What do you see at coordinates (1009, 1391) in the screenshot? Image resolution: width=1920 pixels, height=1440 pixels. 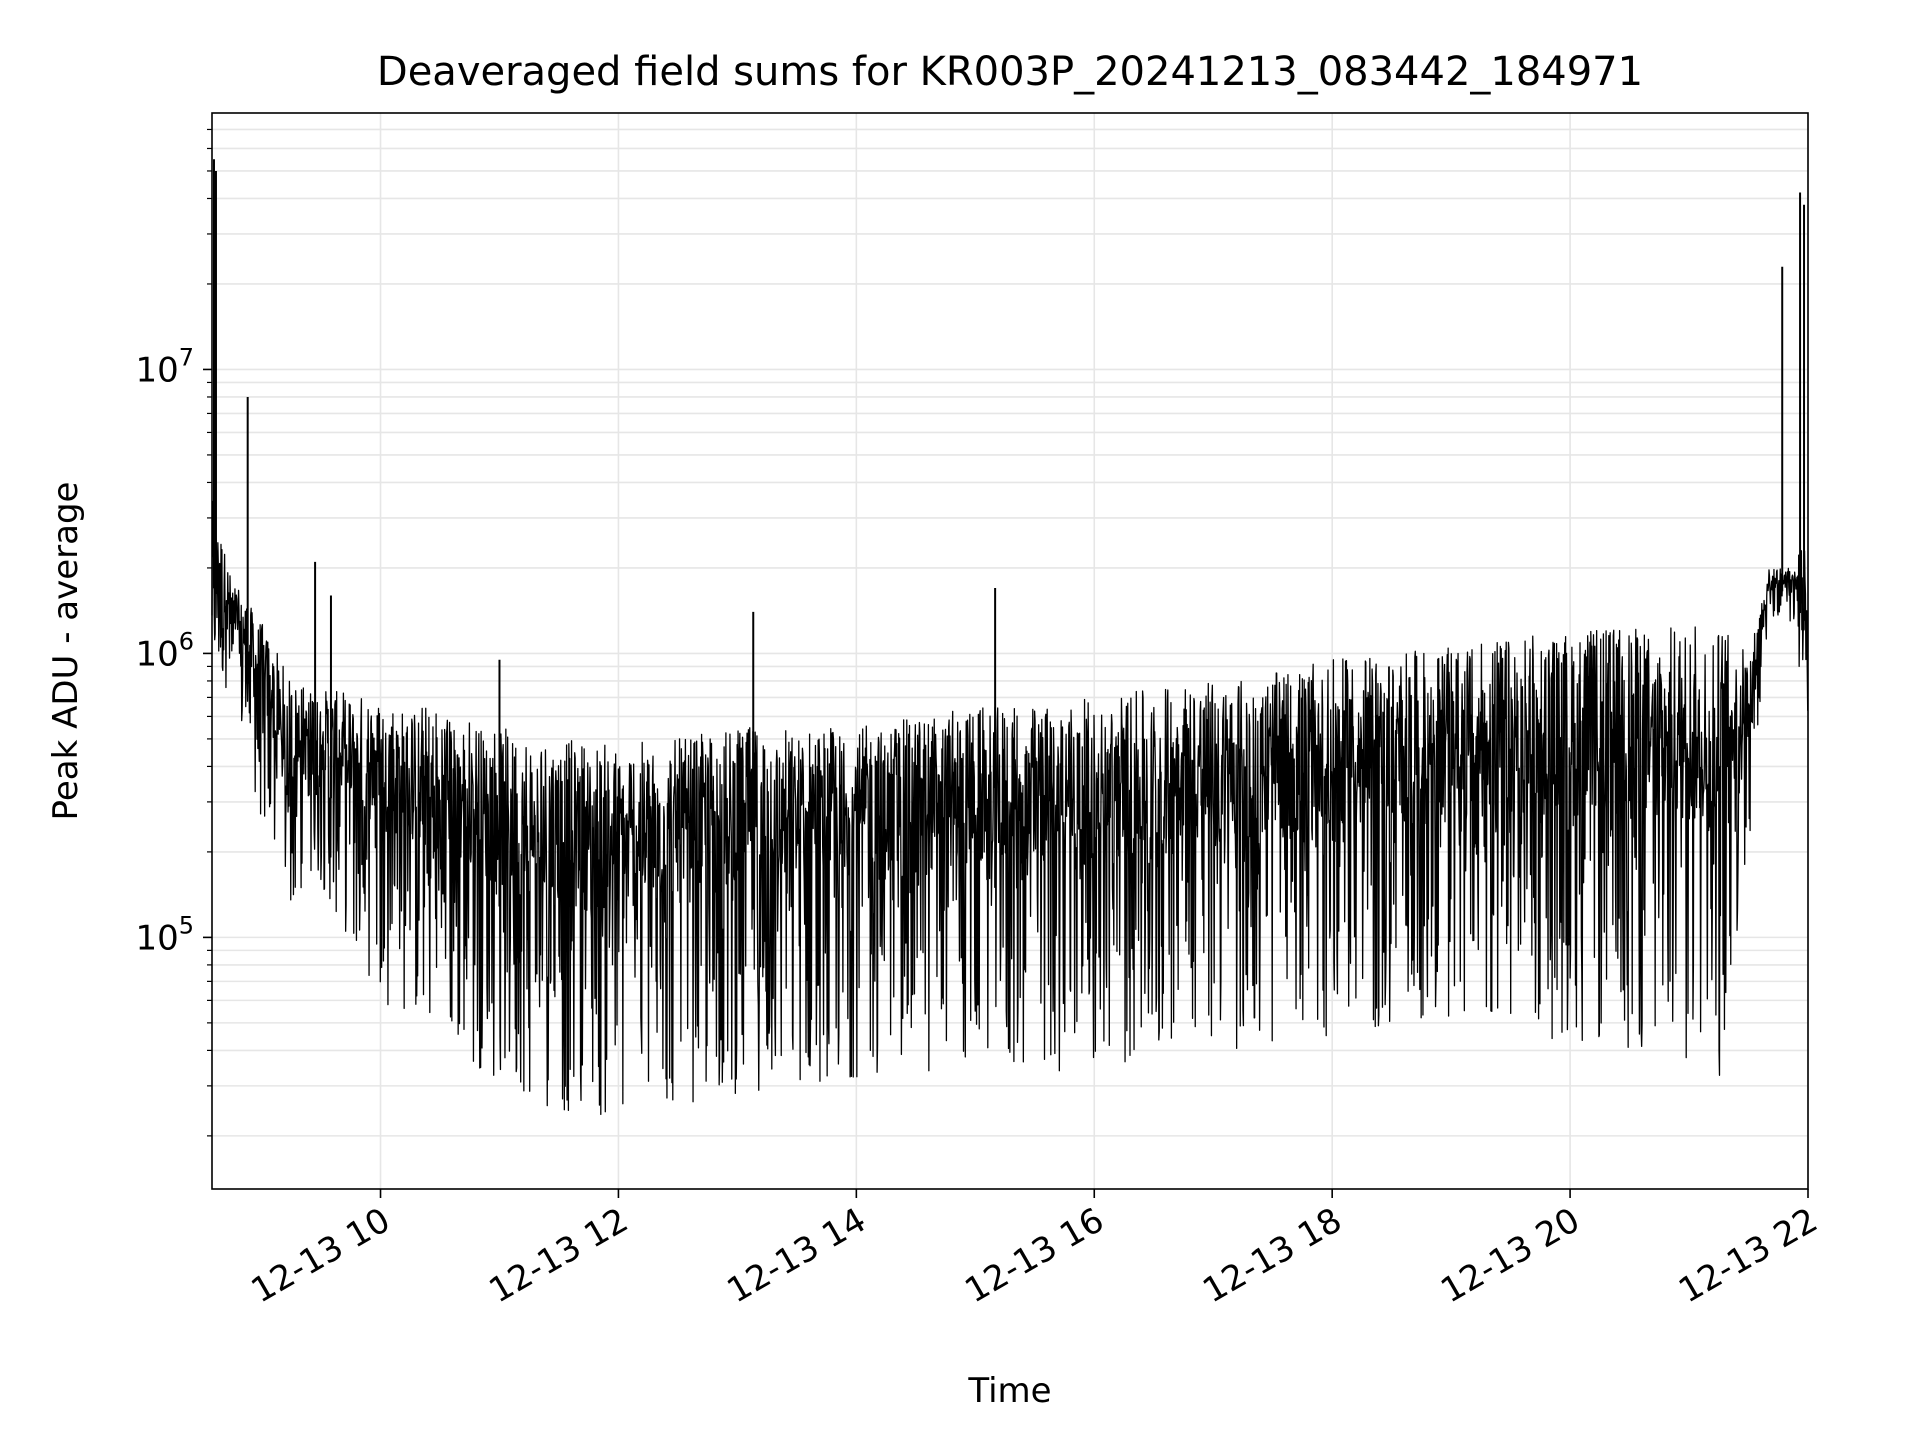 I see `x-axis-label: Time` at bounding box center [1009, 1391].